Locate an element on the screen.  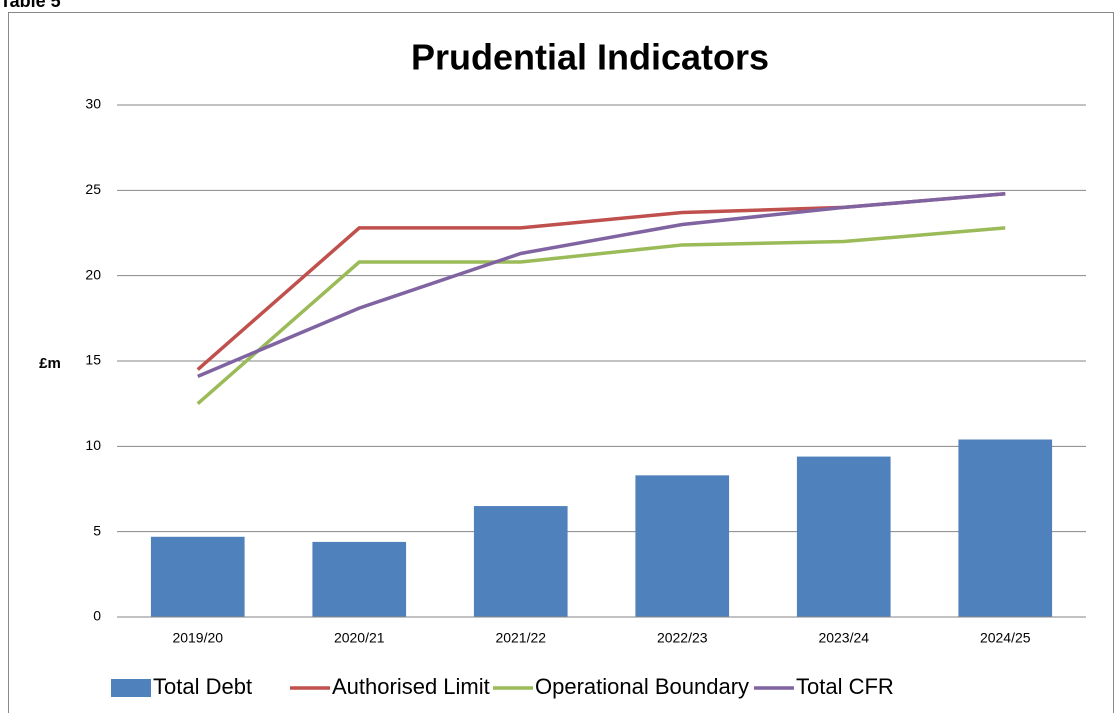
page-label: Table 5 is located at coordinates (30, 5).